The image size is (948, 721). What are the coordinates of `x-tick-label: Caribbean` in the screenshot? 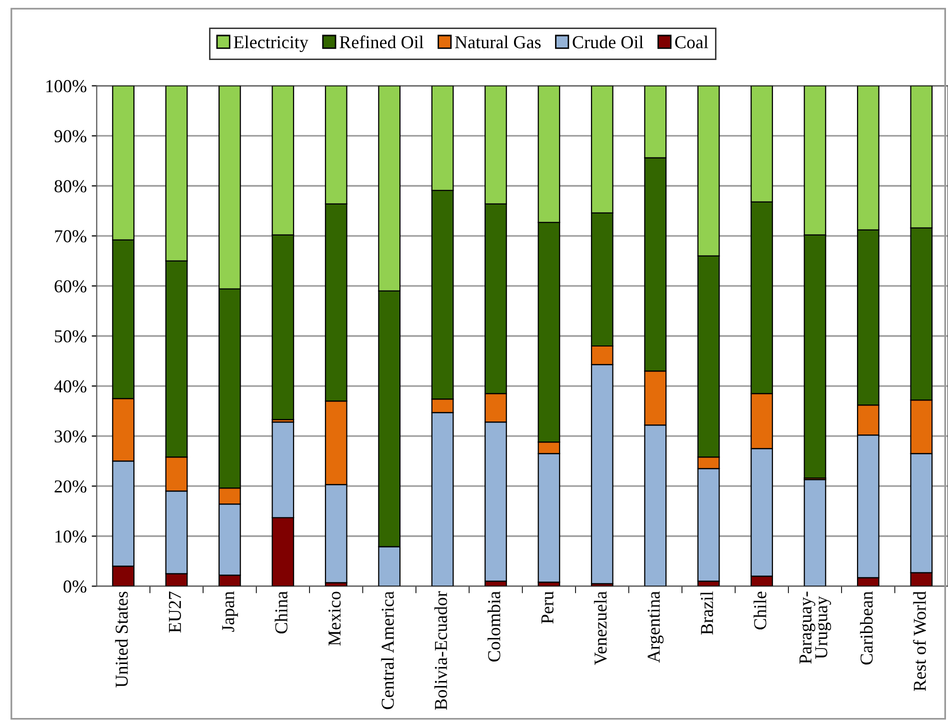 It's located at (866, 627).